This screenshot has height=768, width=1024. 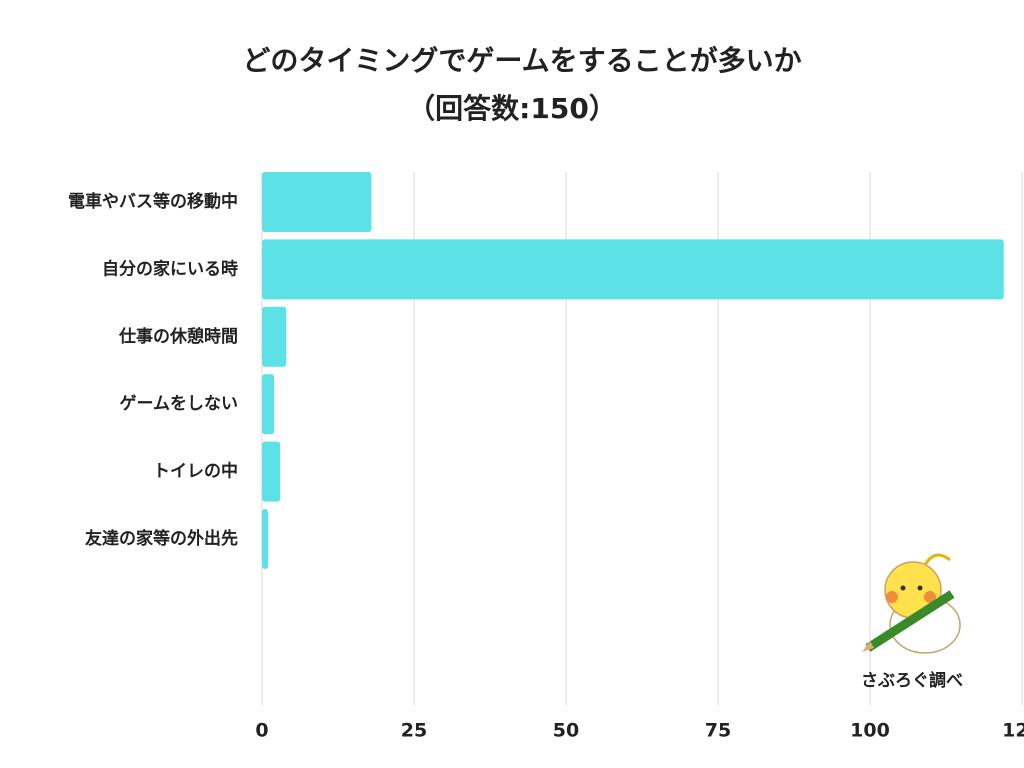 What do you see at coordinates (161, 538) in the screenshot?
I see `y-tick-label: 友達の家等の外出先` at bounding box center [161, 538].